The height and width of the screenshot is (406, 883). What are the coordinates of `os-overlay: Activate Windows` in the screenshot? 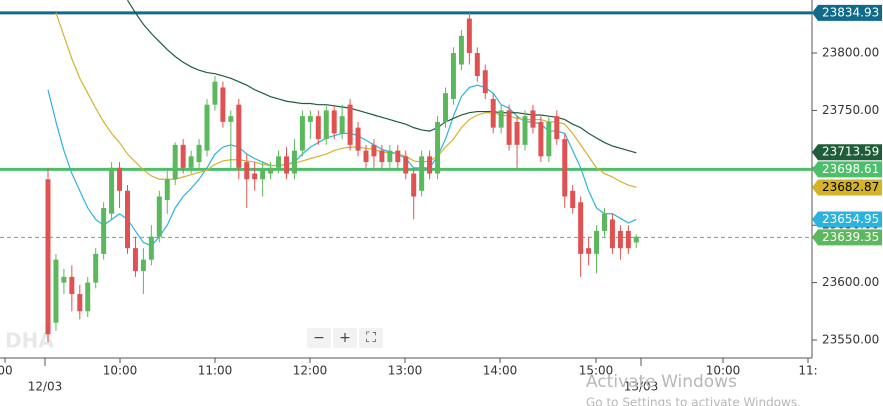 It's located at (661, 382).